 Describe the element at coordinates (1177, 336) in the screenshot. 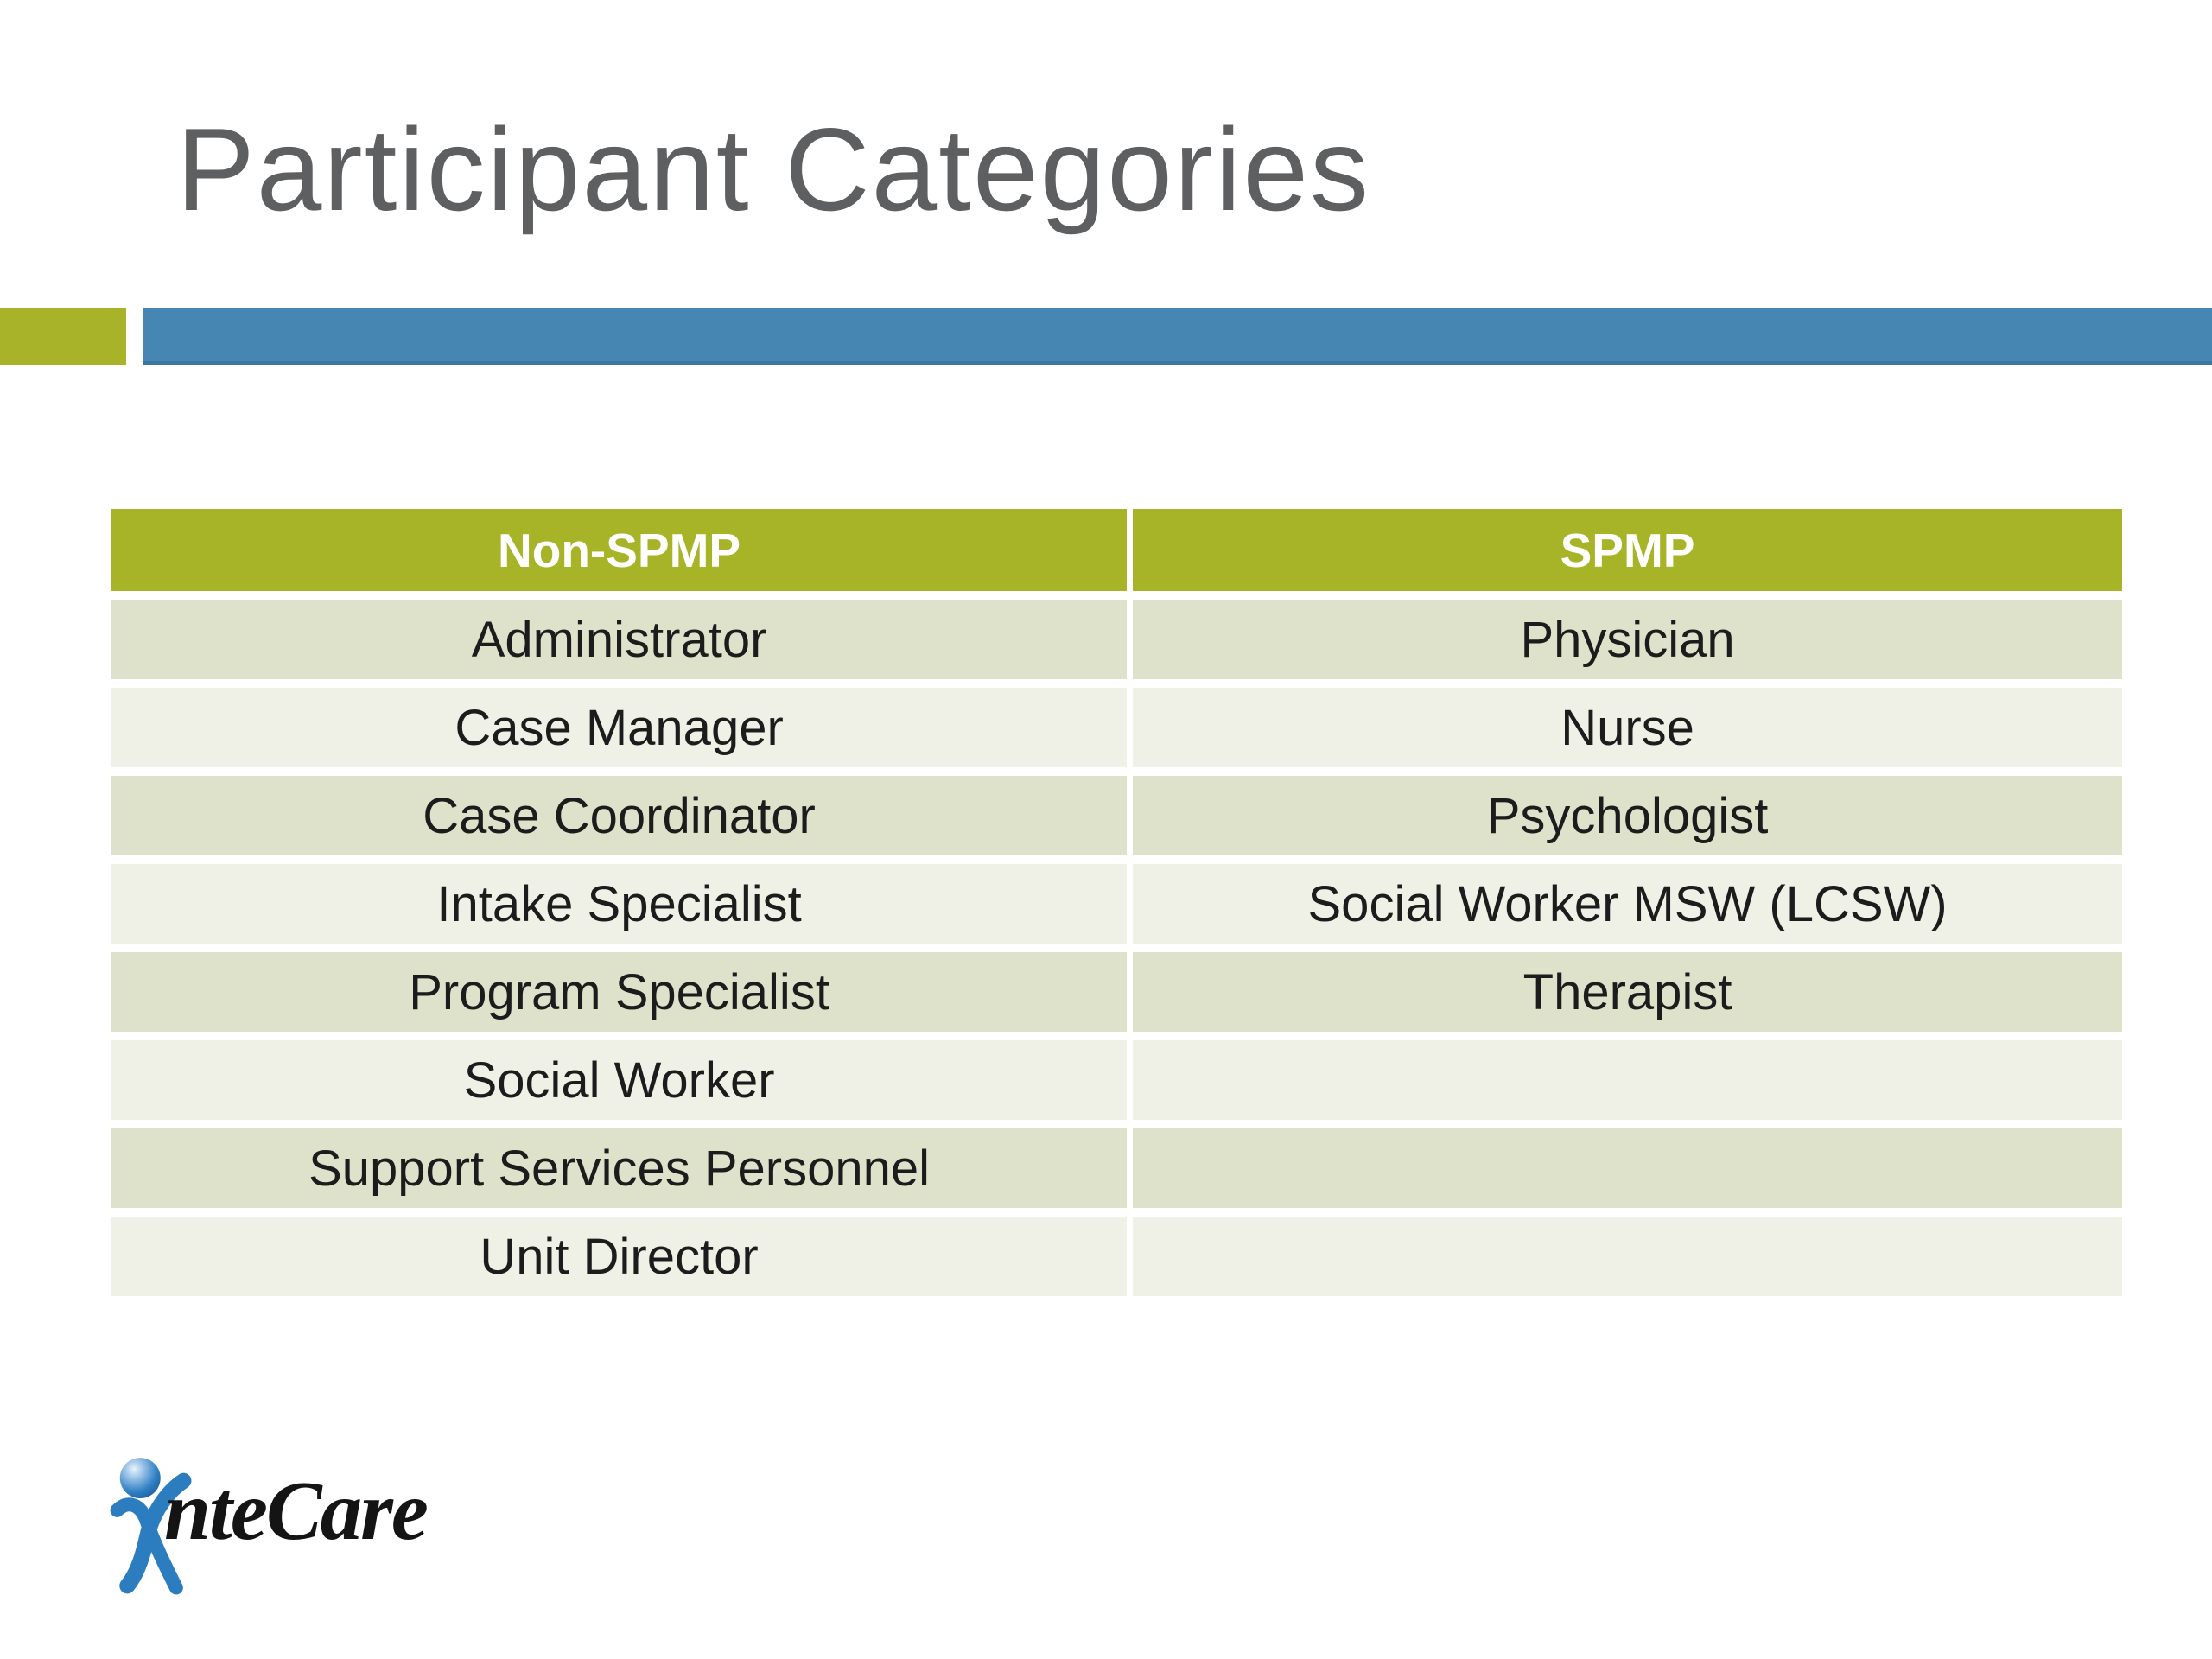

I see `accent-blue-bar` at that location.